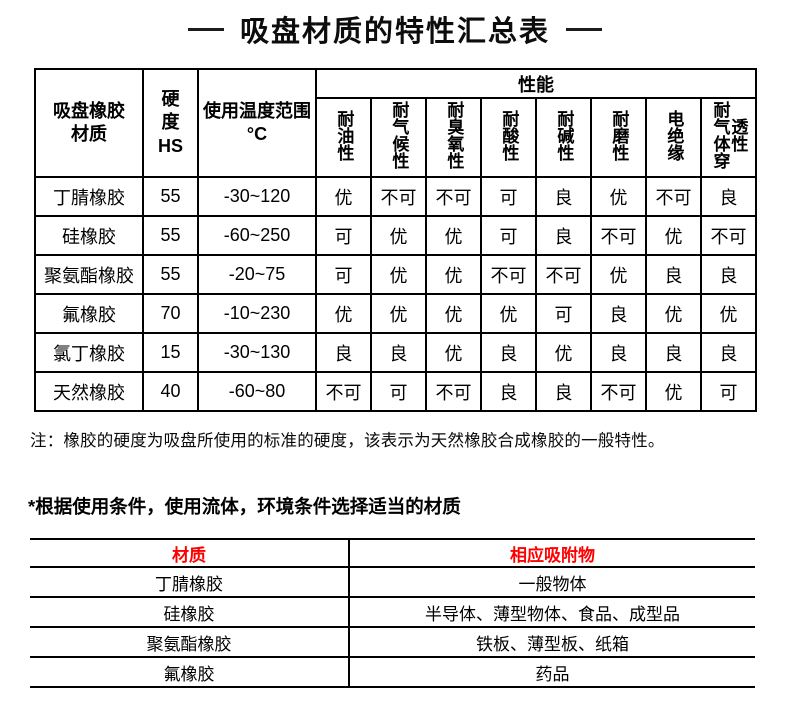 The image size is (790, 720). I want to click on header-perf-insulation-label: 电绝缘, so click(674, 135).